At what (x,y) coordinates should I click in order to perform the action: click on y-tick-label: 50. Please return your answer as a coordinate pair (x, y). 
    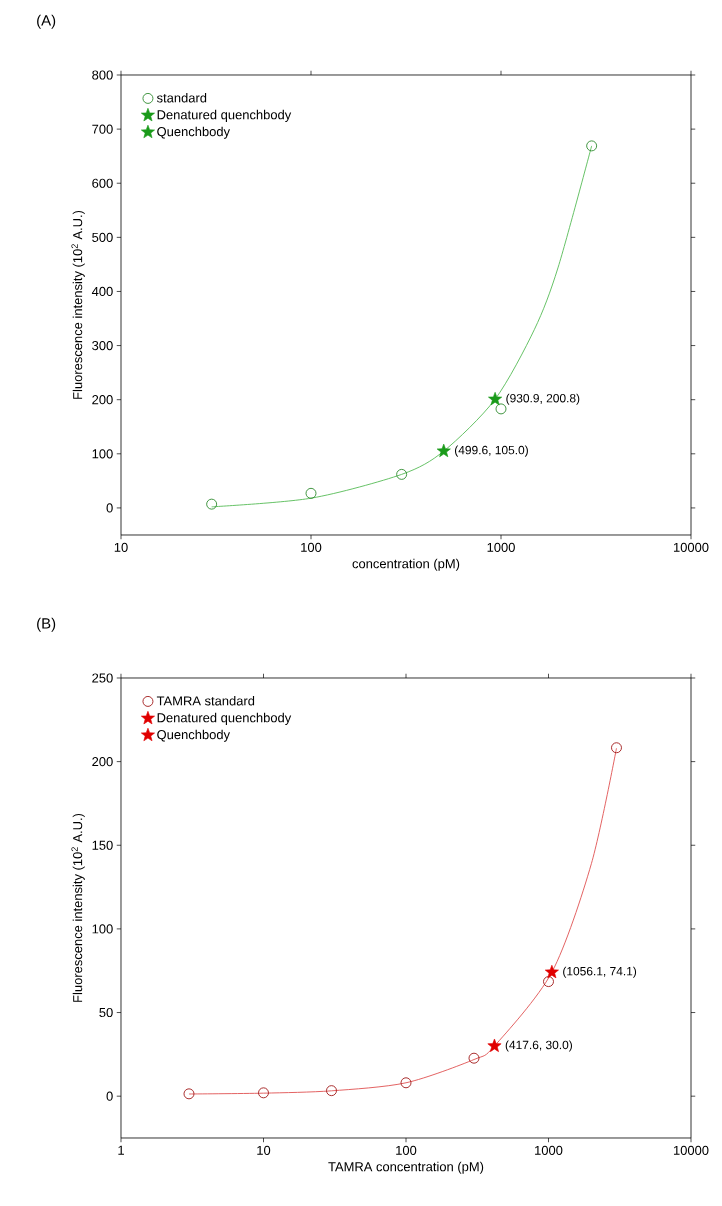
    Looking at the image, I should click on (106, 1012).